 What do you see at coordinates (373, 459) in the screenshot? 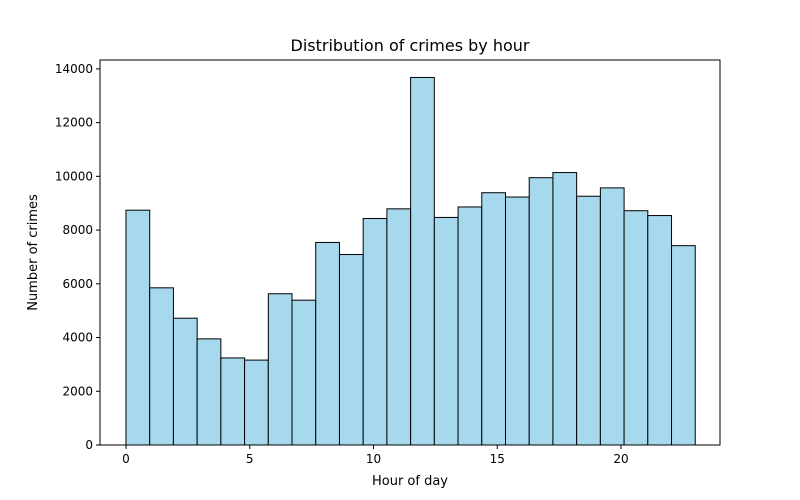
I see `x-tick-label: 10` at bounding box center [373, 459].